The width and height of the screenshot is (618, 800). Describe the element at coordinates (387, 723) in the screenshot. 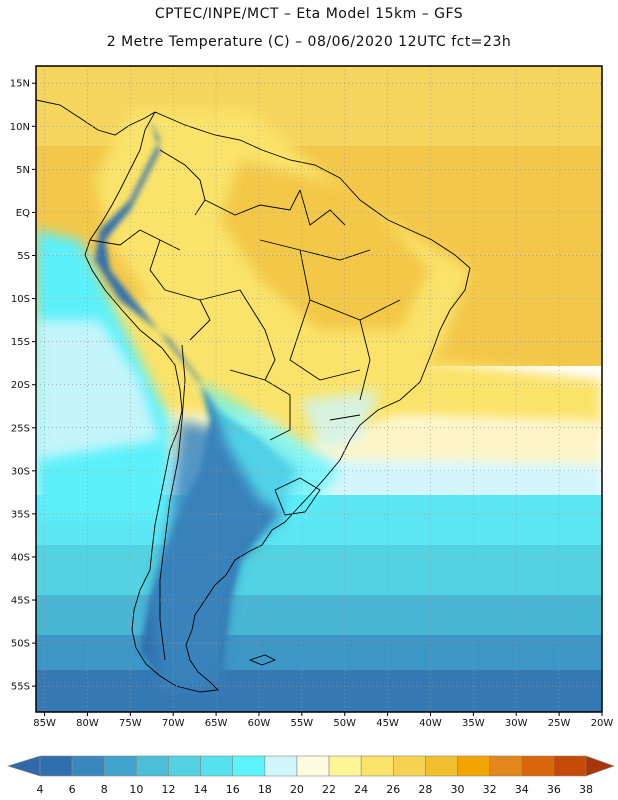

I see `lon-tick-label: 45W` at that location.